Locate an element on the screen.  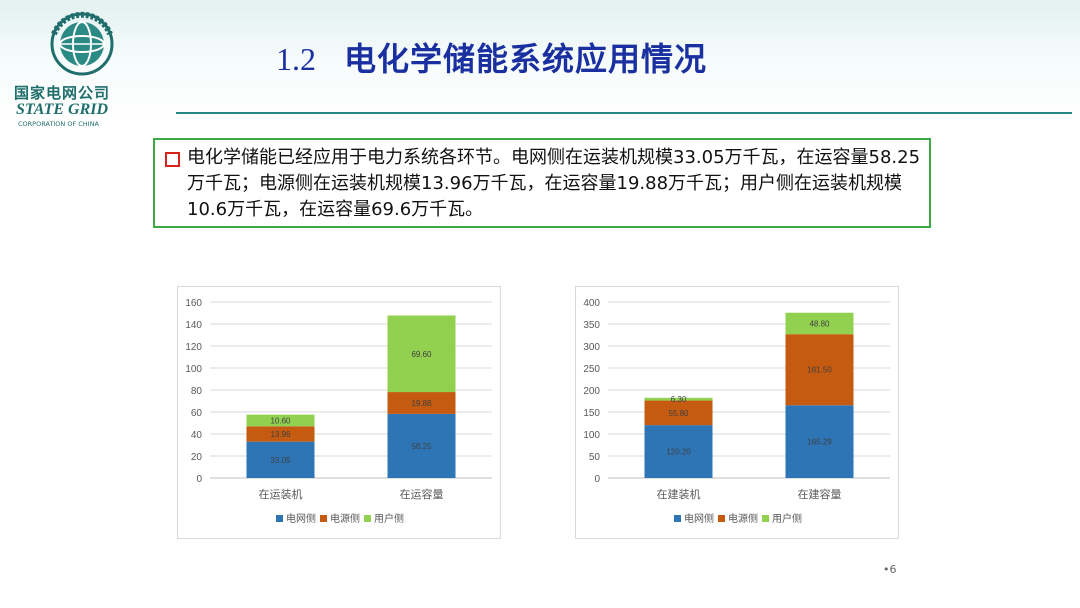
y-tick-label: 400 is located at coordinates (591, 303).